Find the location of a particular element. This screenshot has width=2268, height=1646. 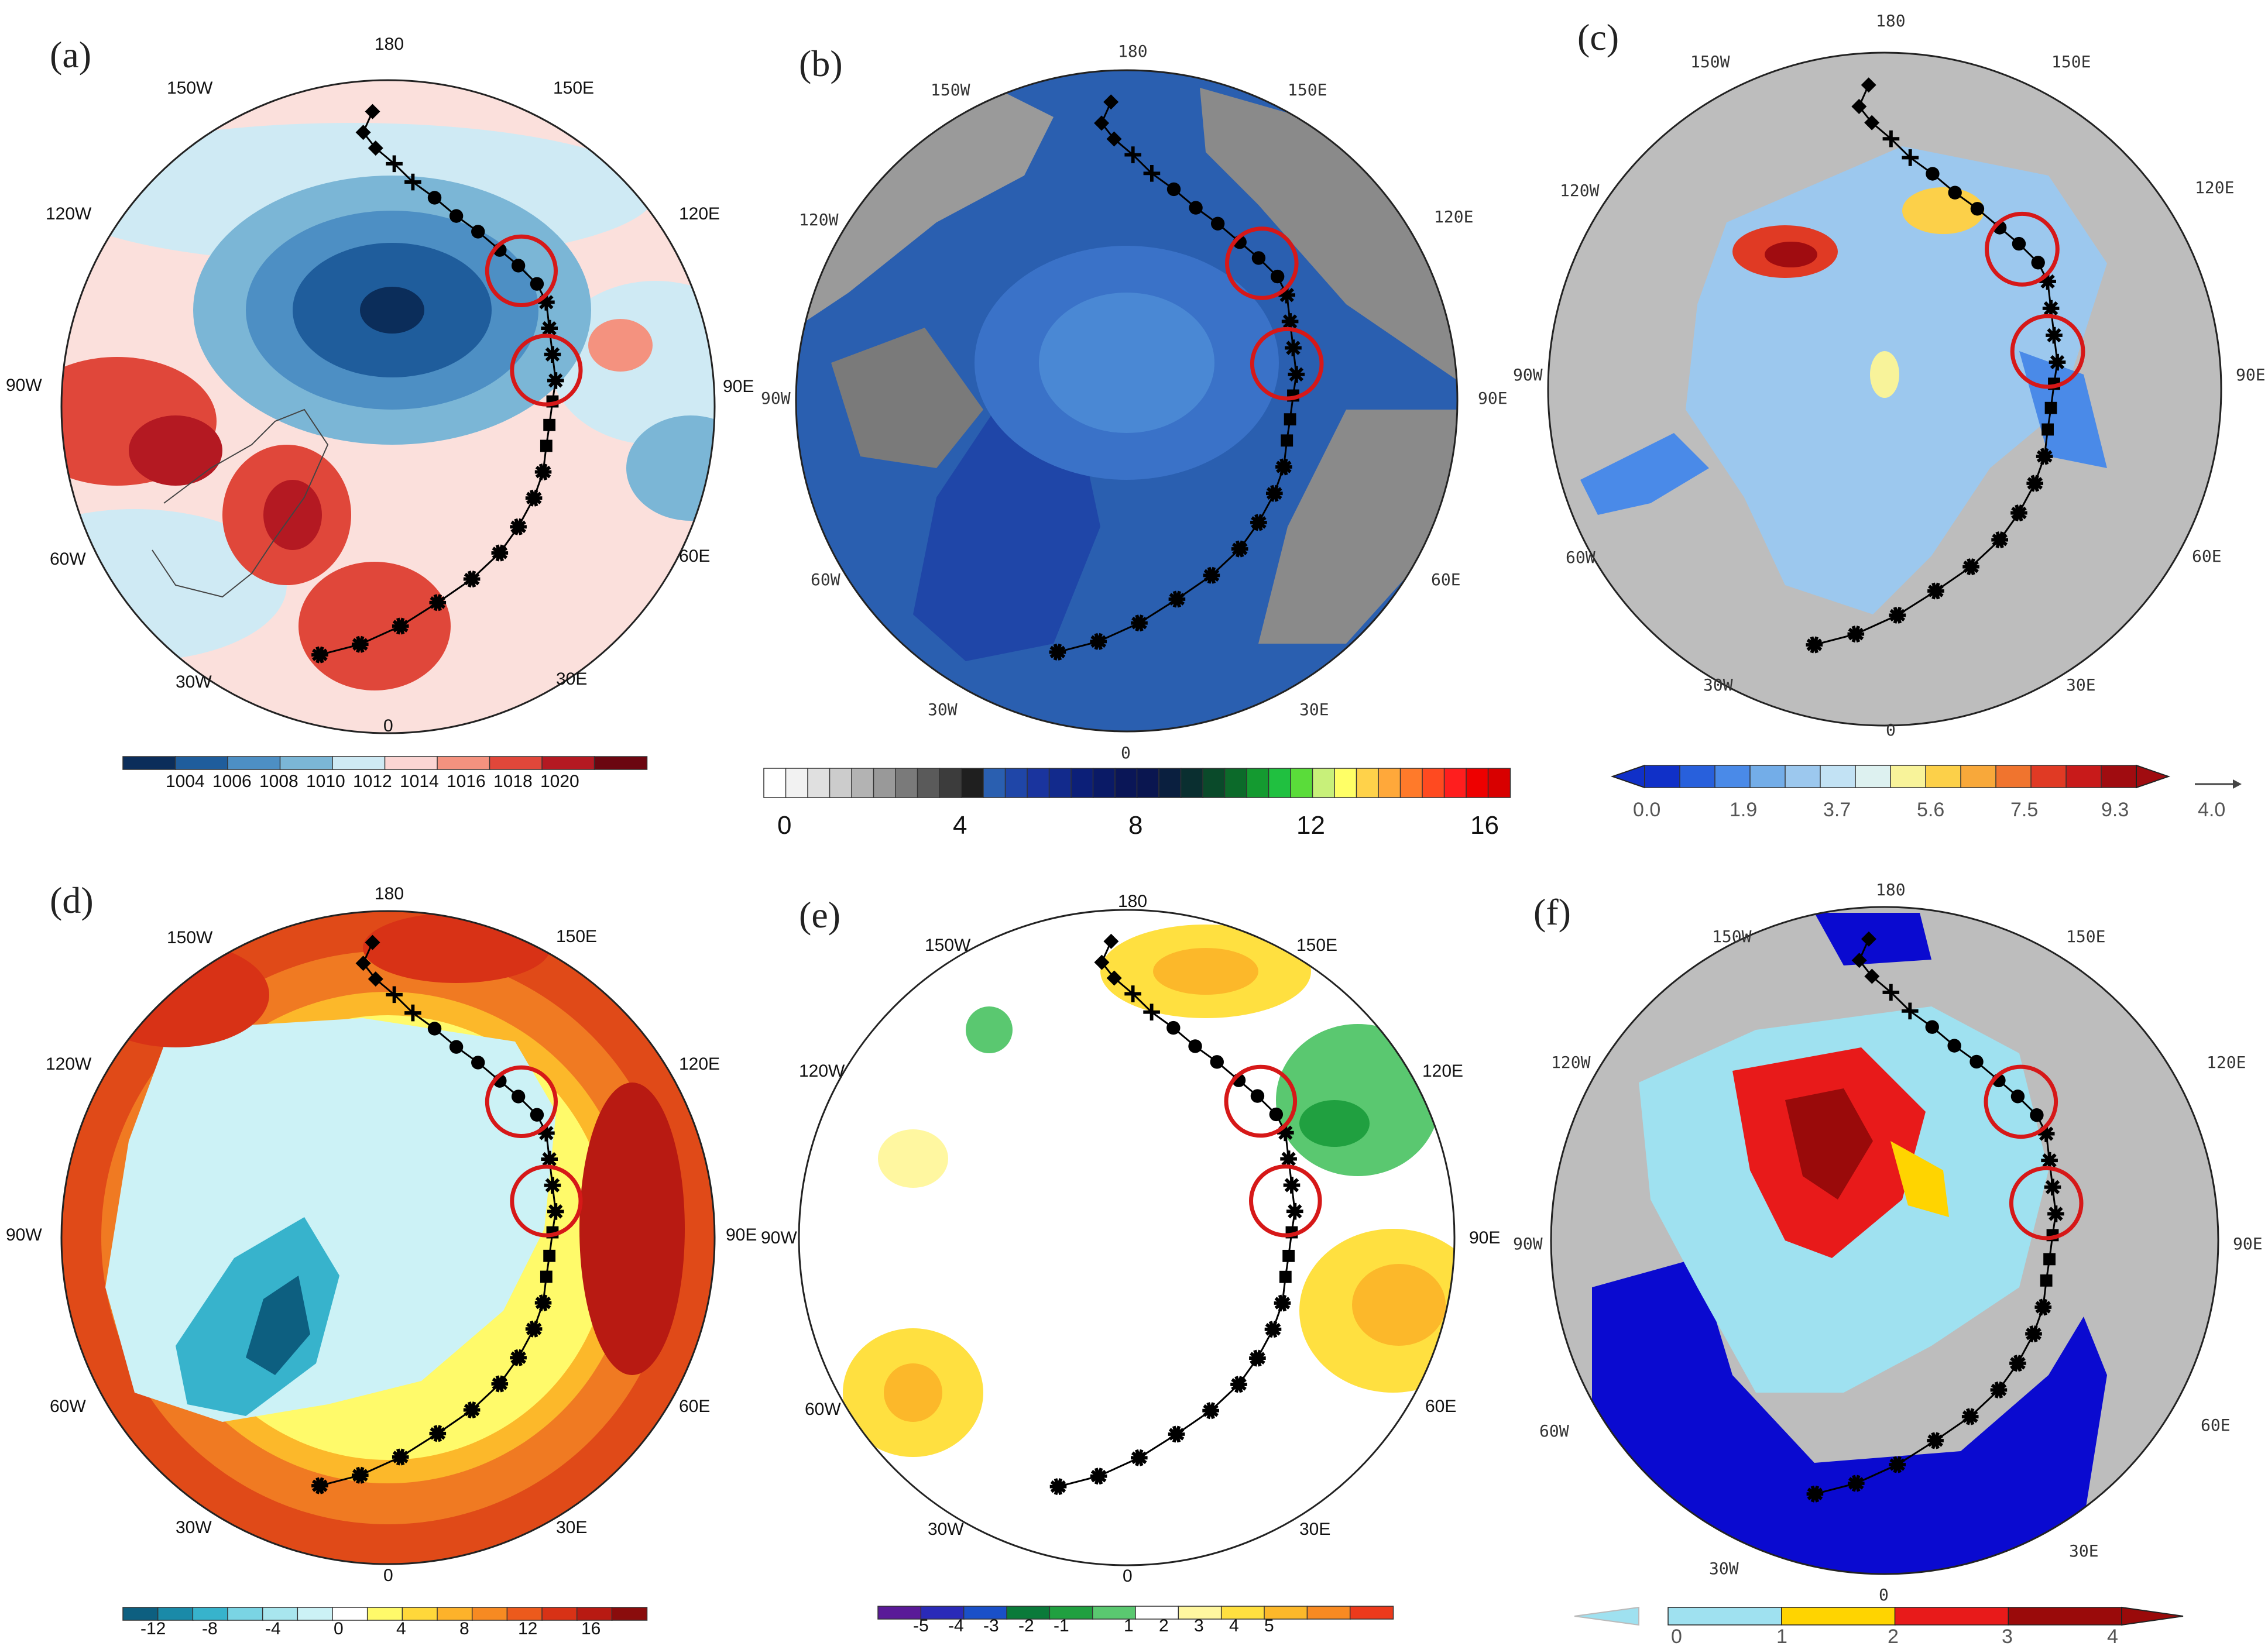

lon-label-e-120e: 120E is located at coordinates (1442, 1071).